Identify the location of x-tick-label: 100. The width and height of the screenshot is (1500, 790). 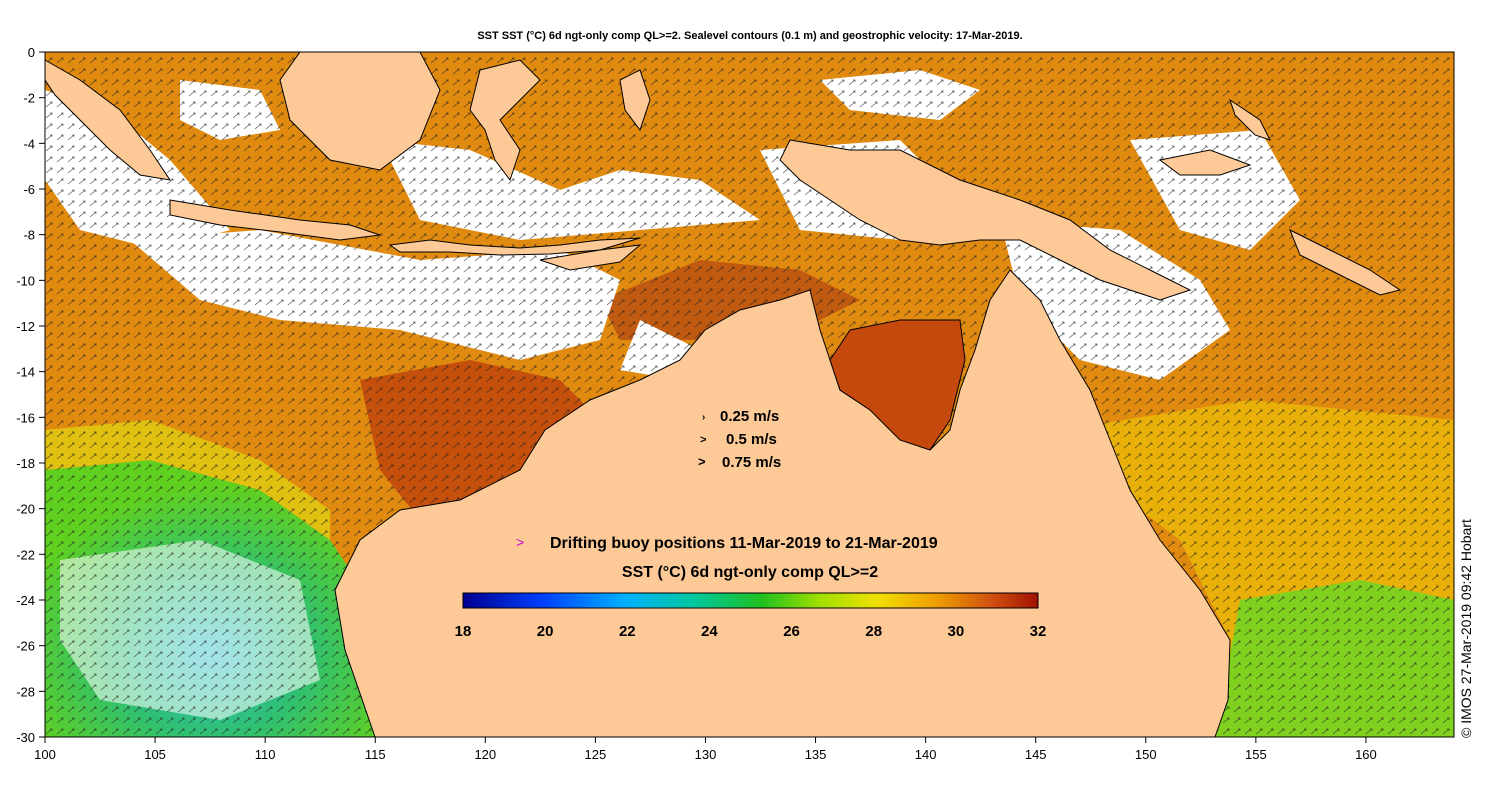
(45, 754).